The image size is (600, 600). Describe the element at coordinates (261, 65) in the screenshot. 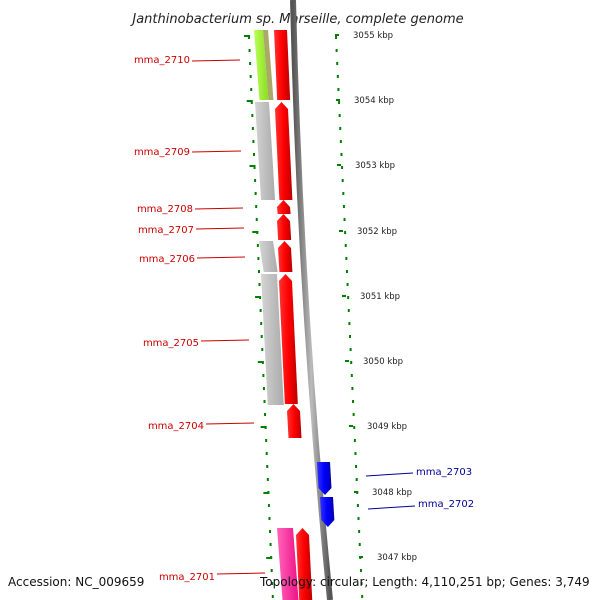

I see `cog-block-green` at that location.